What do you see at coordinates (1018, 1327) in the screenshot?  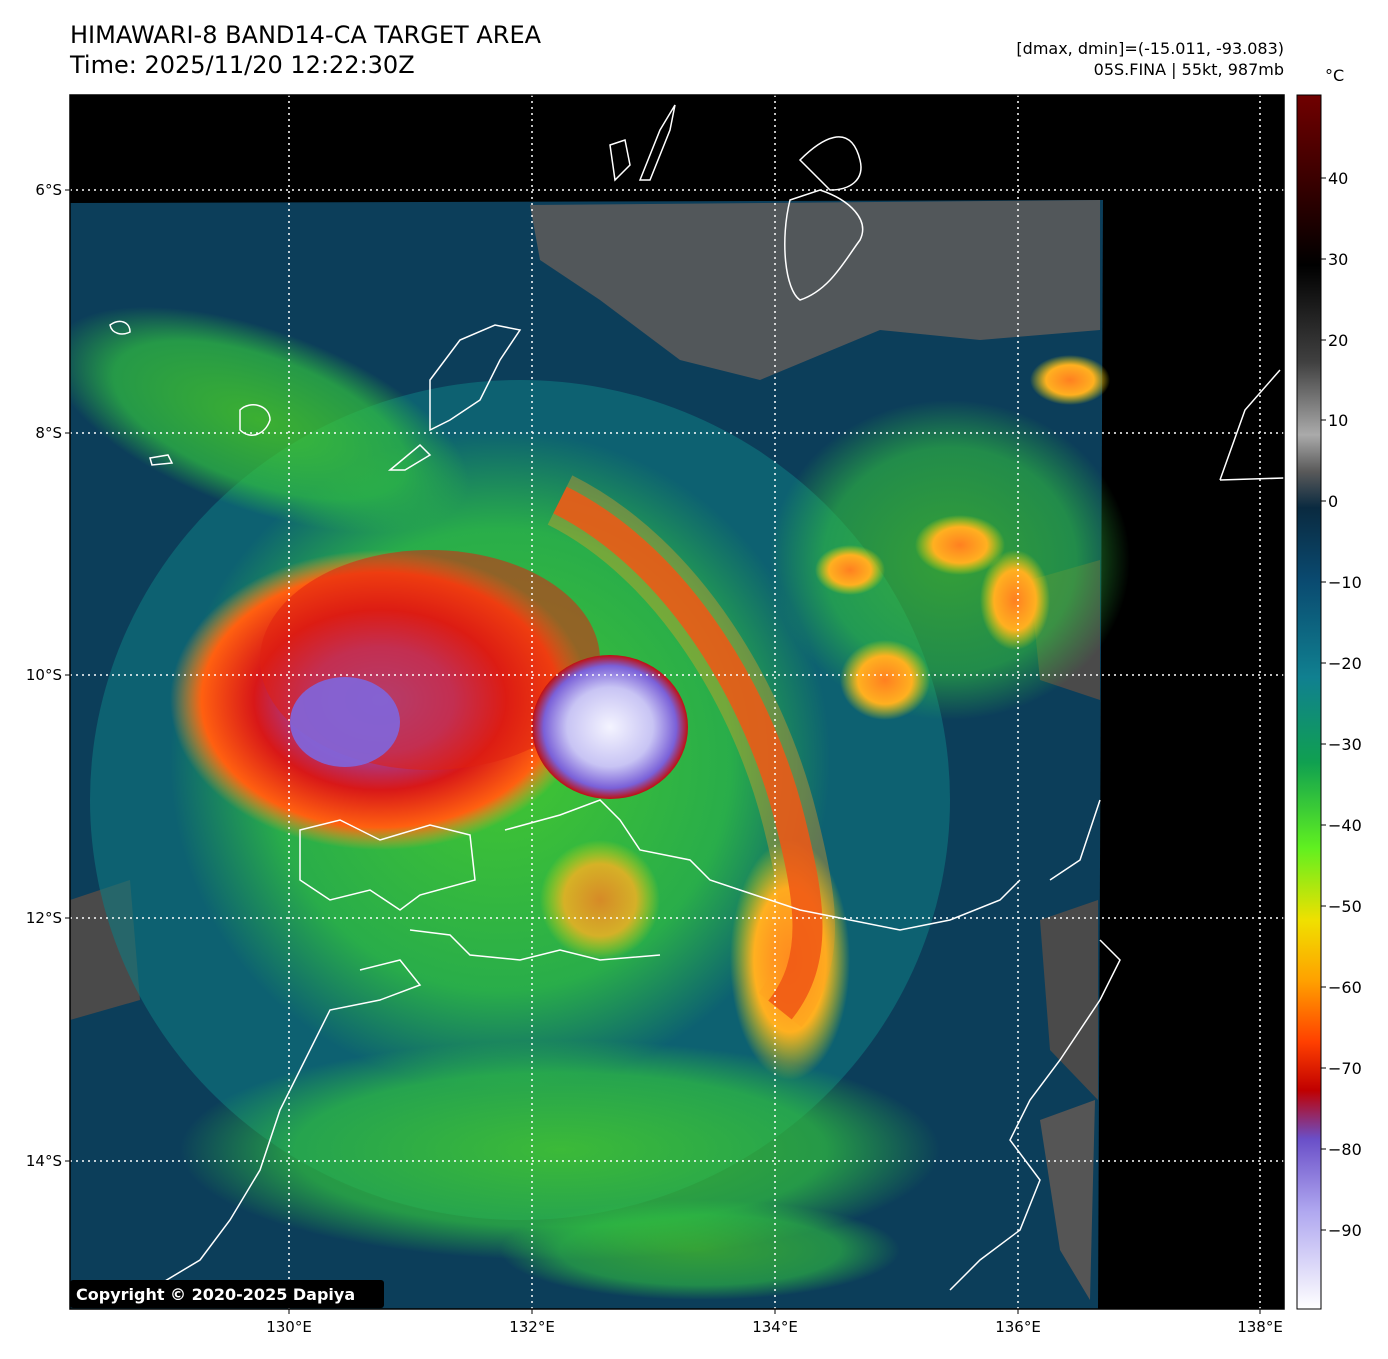 I see `lon-tick-label: 136°E` at bounding box center [1018, 1327].